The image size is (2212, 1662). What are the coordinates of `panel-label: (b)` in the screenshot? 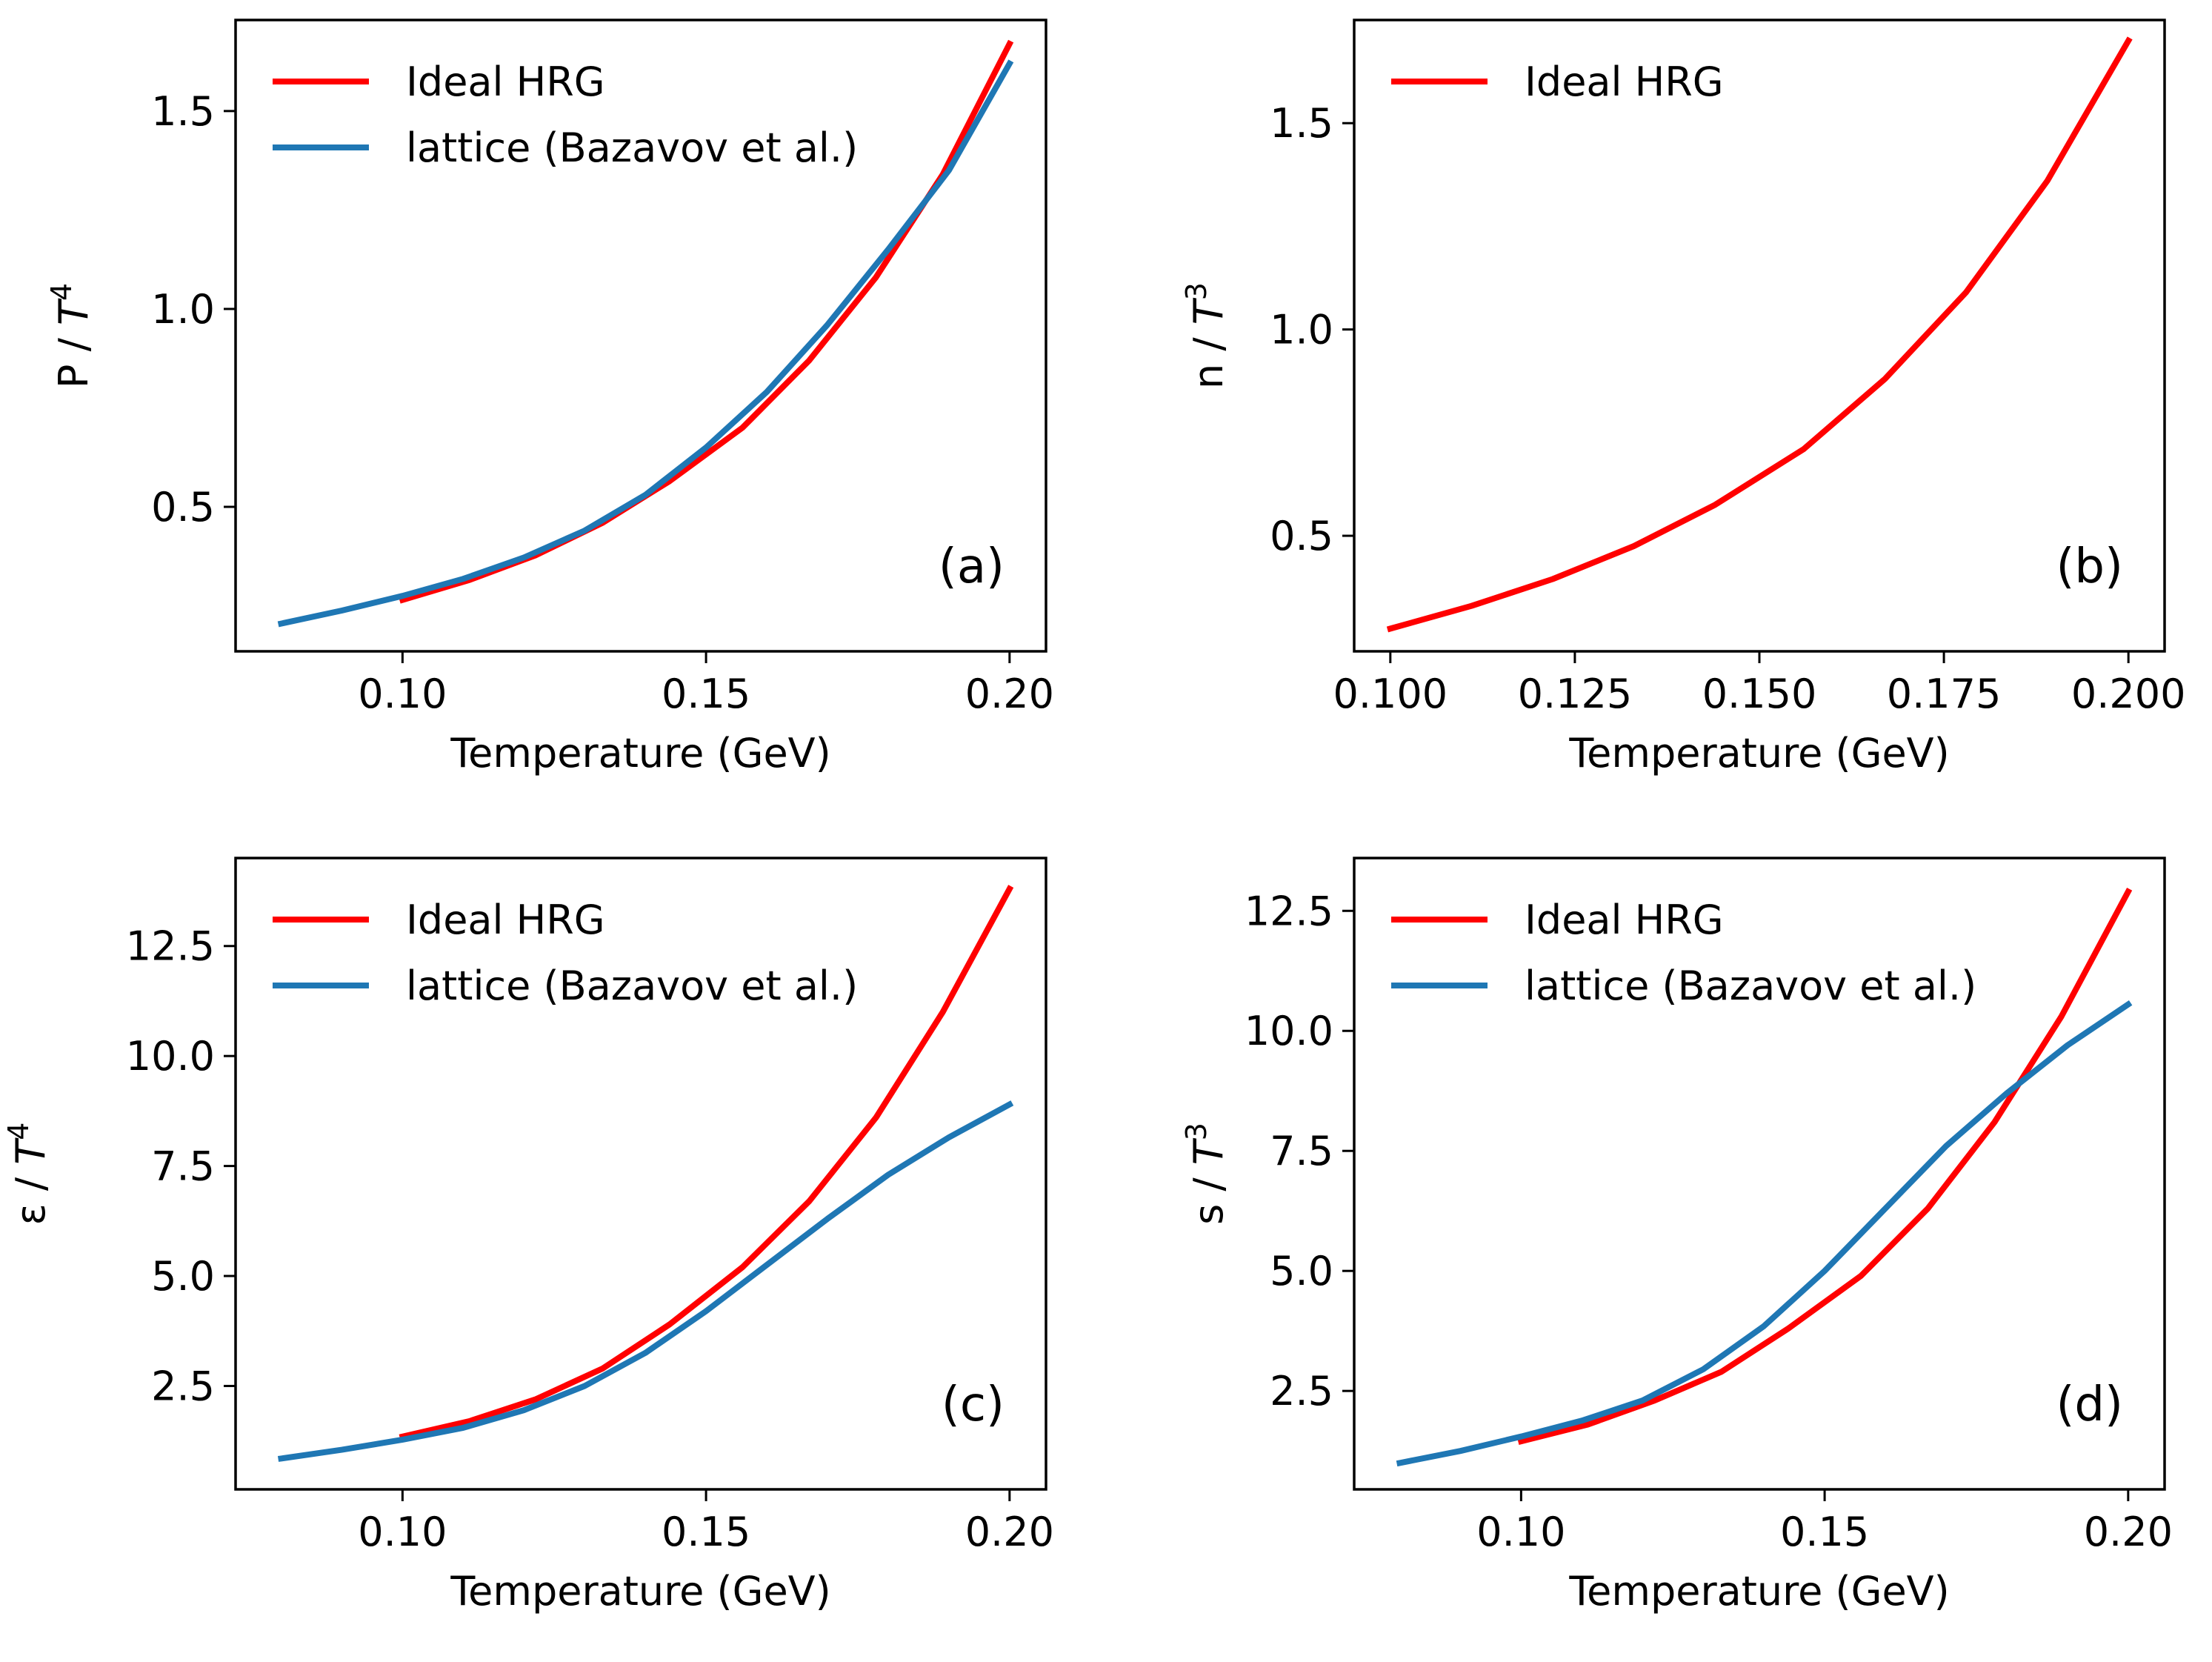 It's located at (2089, 566).